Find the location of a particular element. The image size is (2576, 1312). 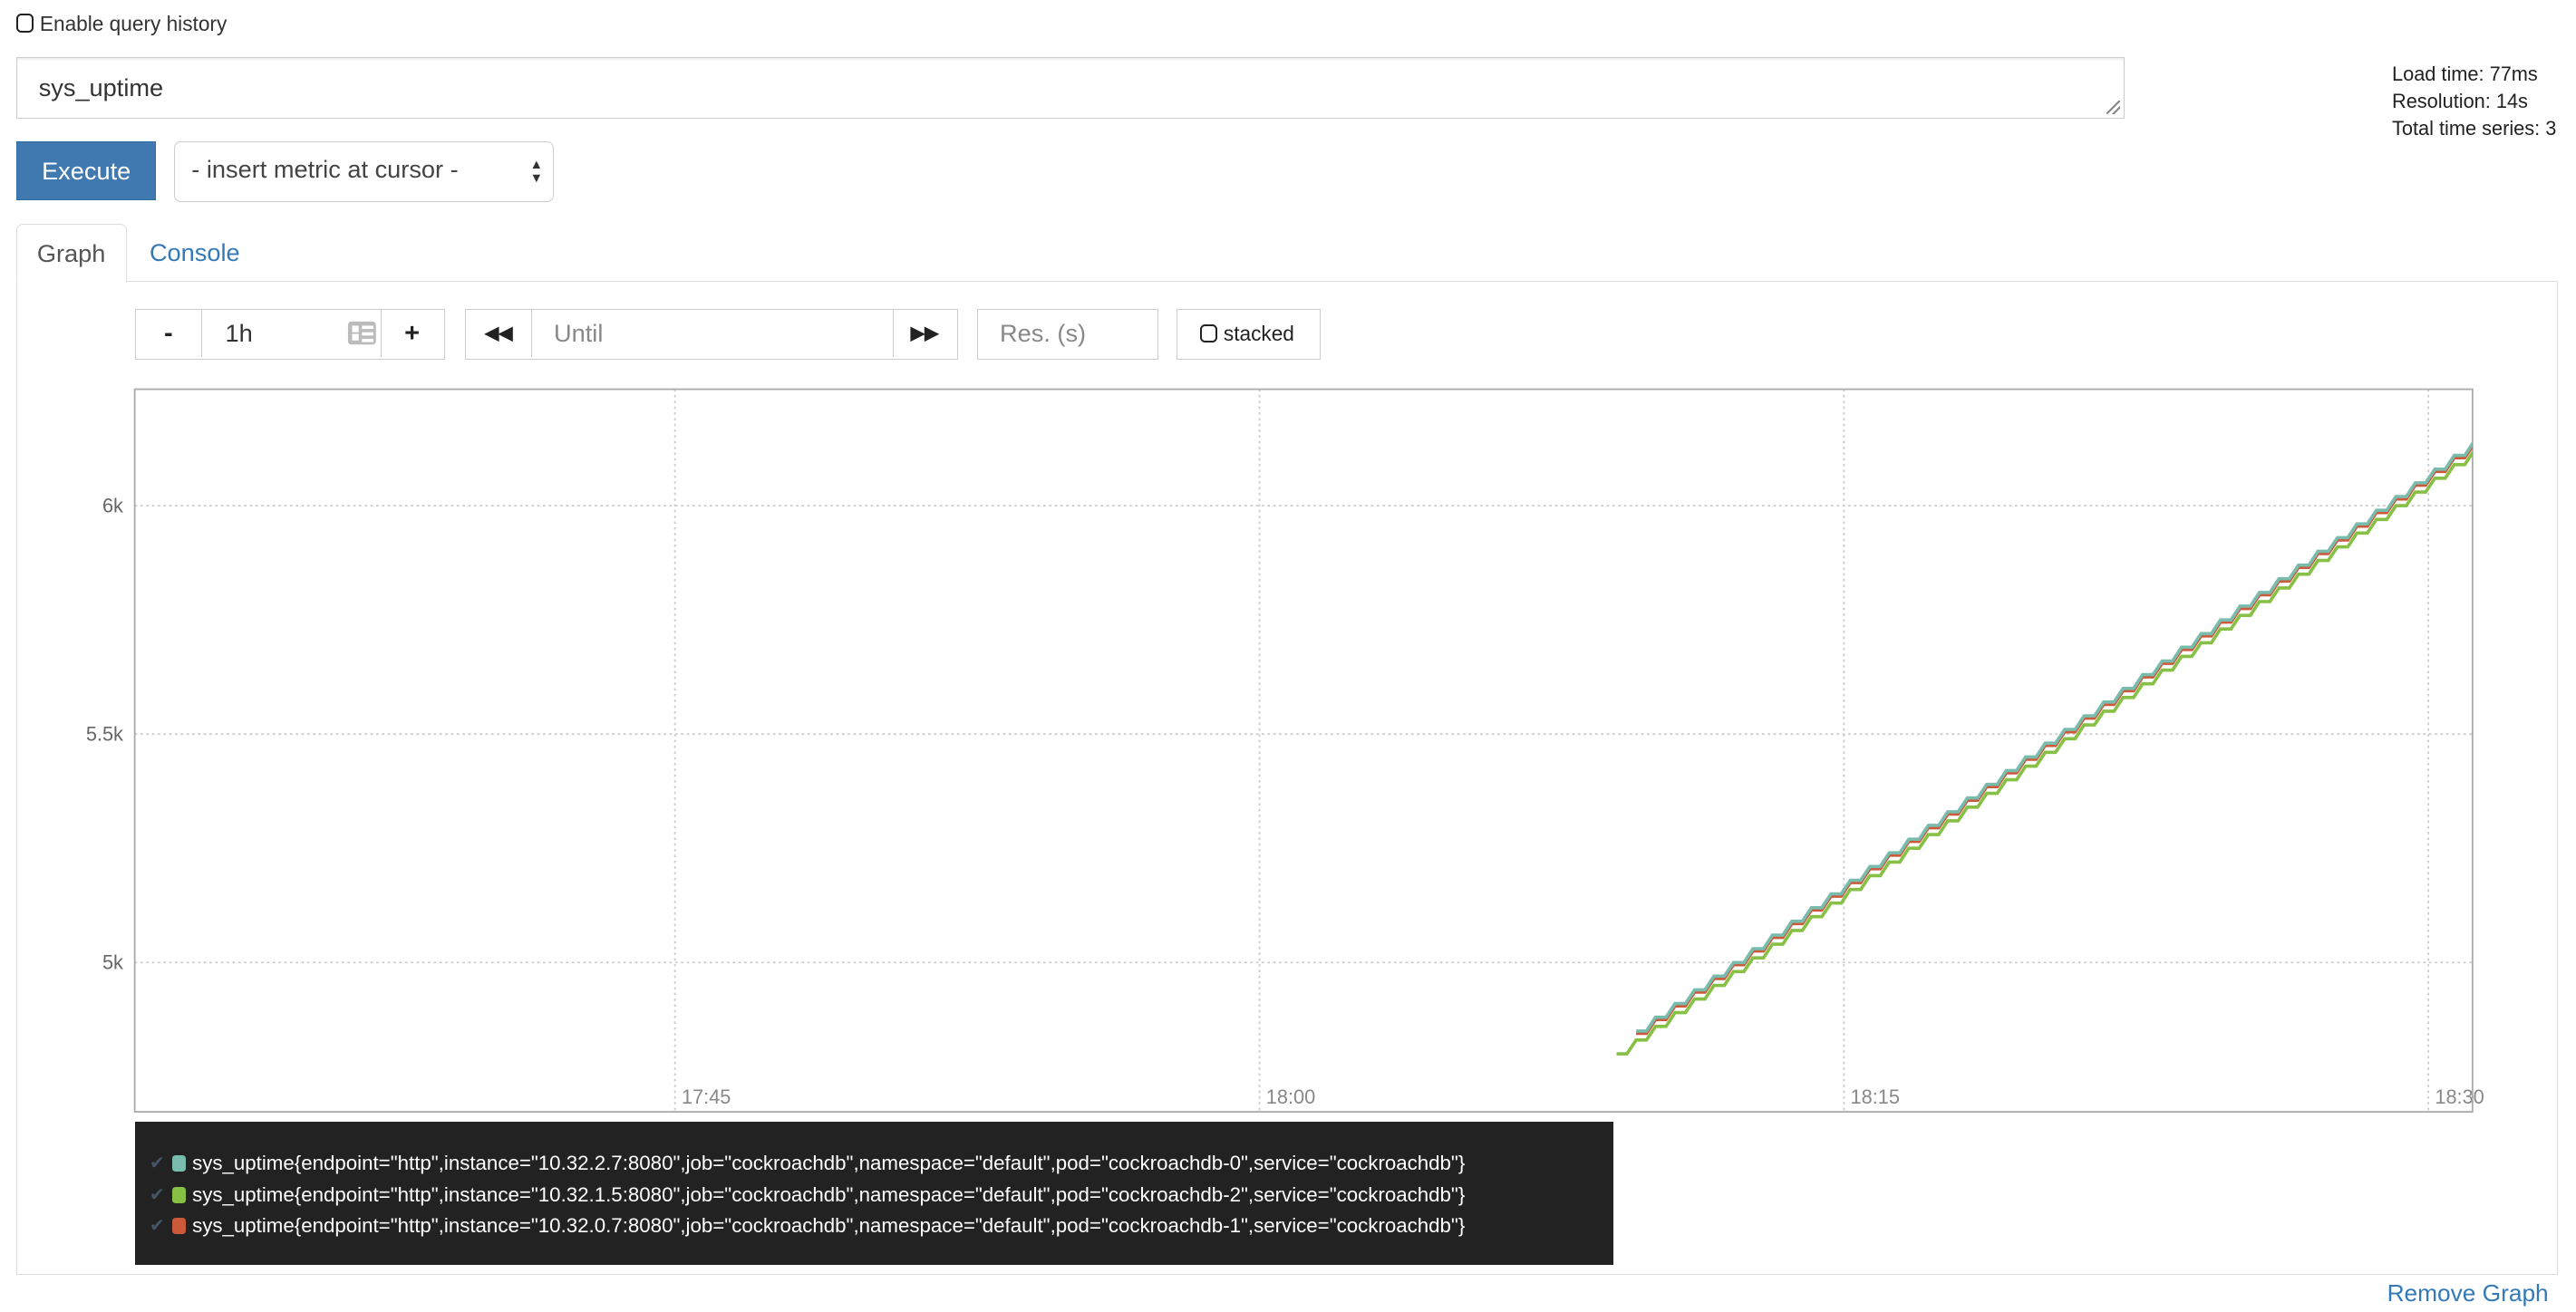

until-input: Until is located at coordinates (712, 334).